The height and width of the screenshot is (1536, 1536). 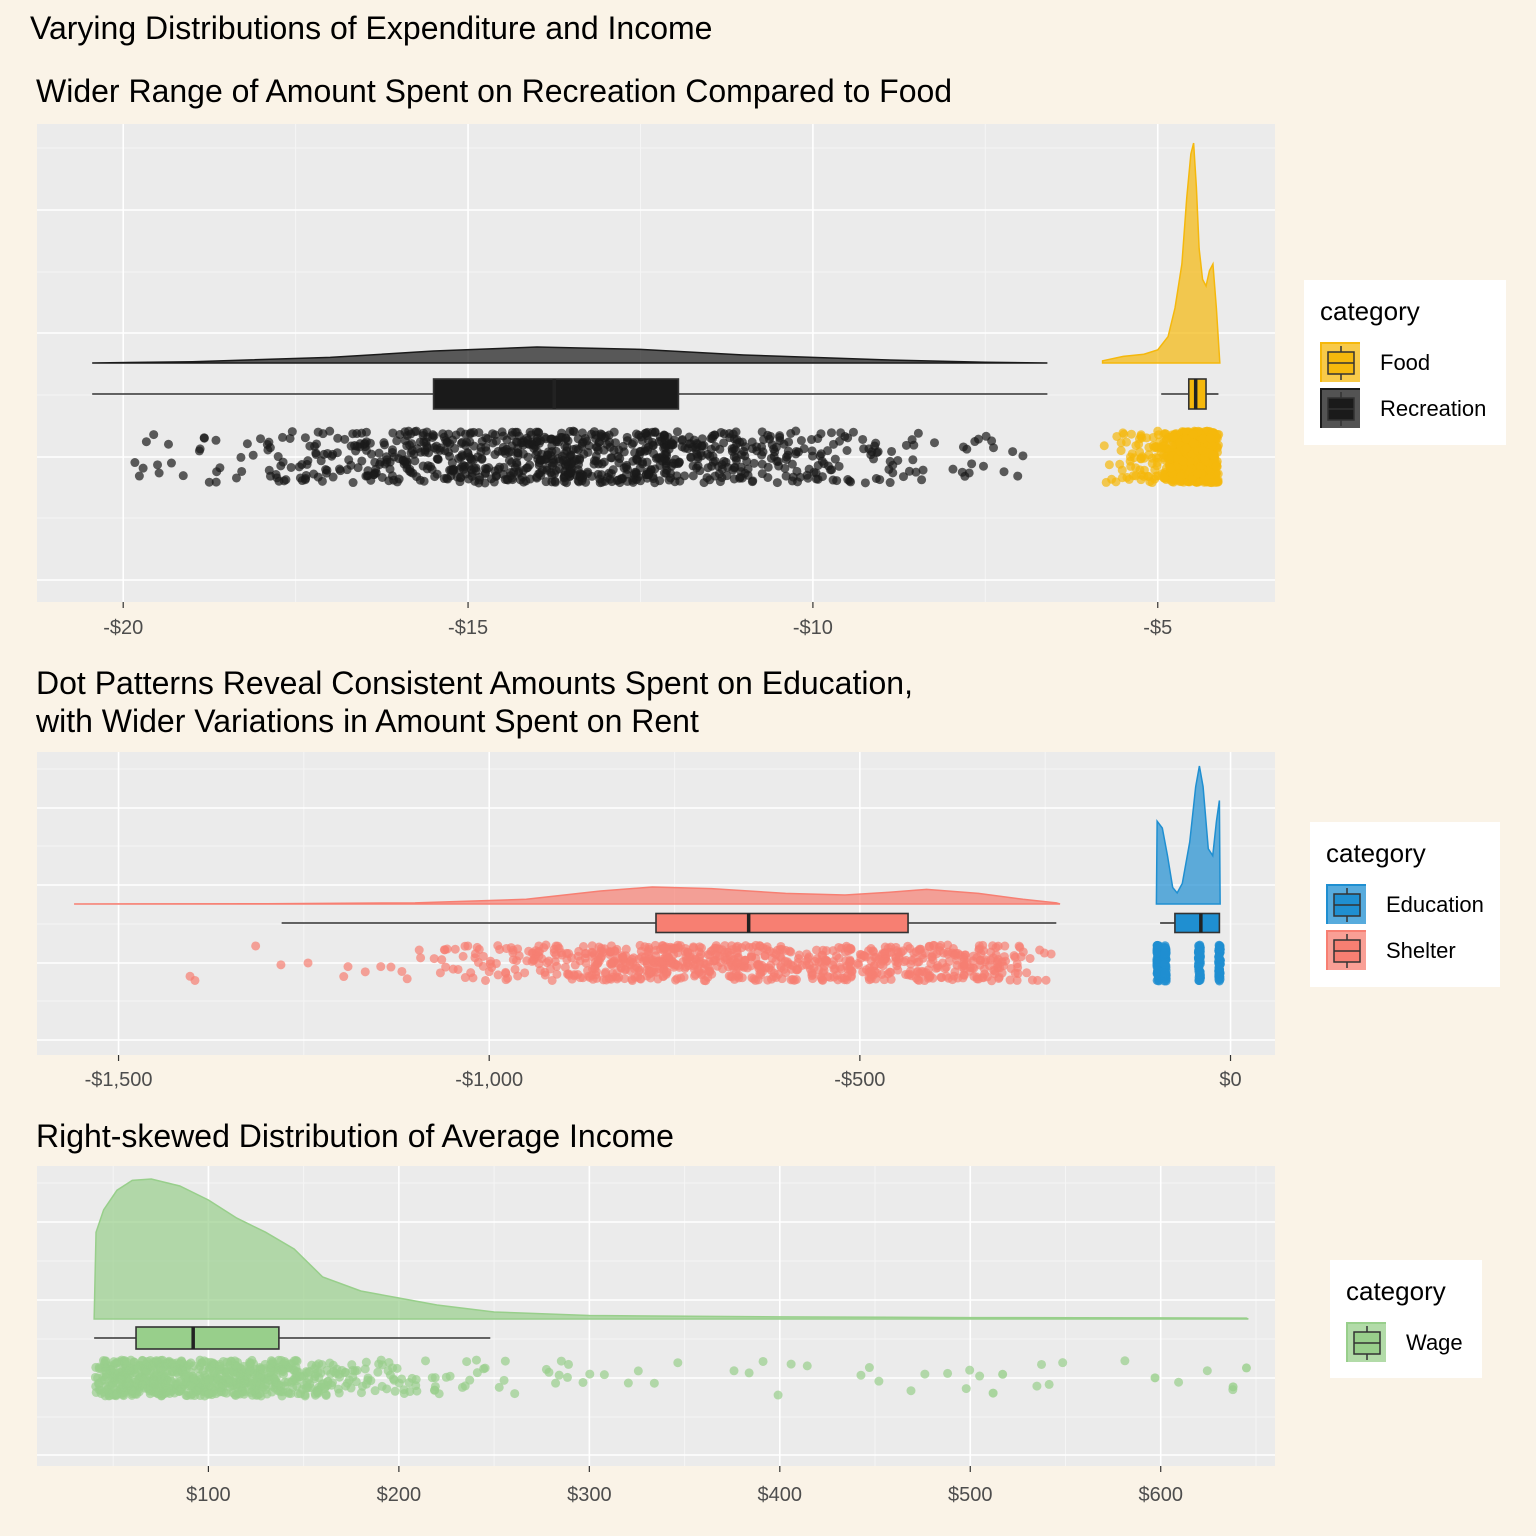 I want to click on legend-item-recreation: Recreation, so click(x=1420, y=408).